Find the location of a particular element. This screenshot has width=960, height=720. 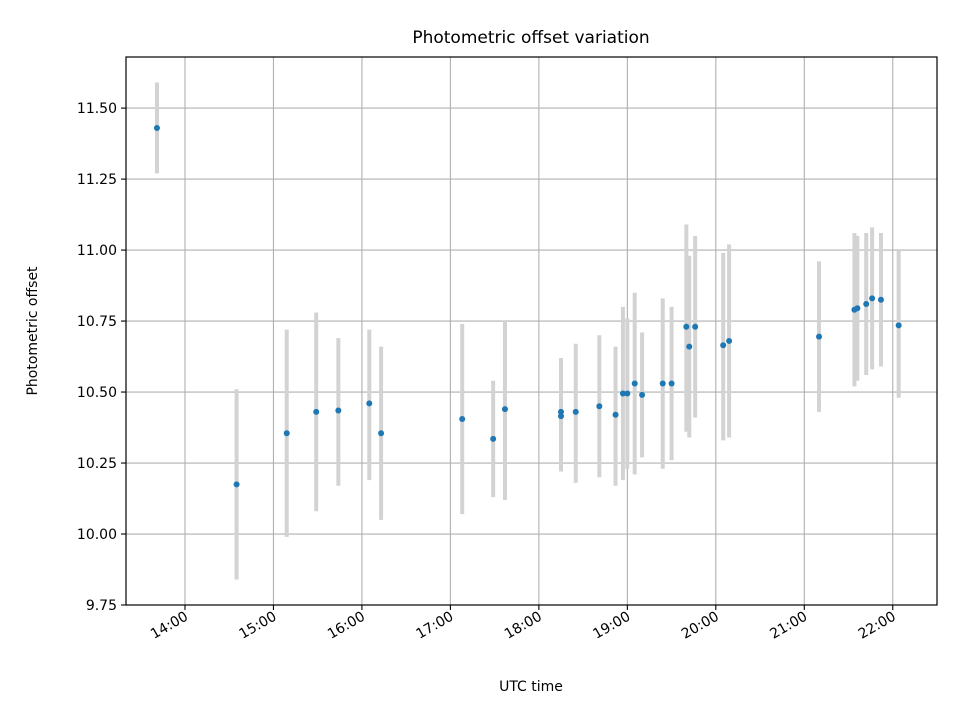

y-axis-label: Photometric offset is located at coordinates (33, 331).